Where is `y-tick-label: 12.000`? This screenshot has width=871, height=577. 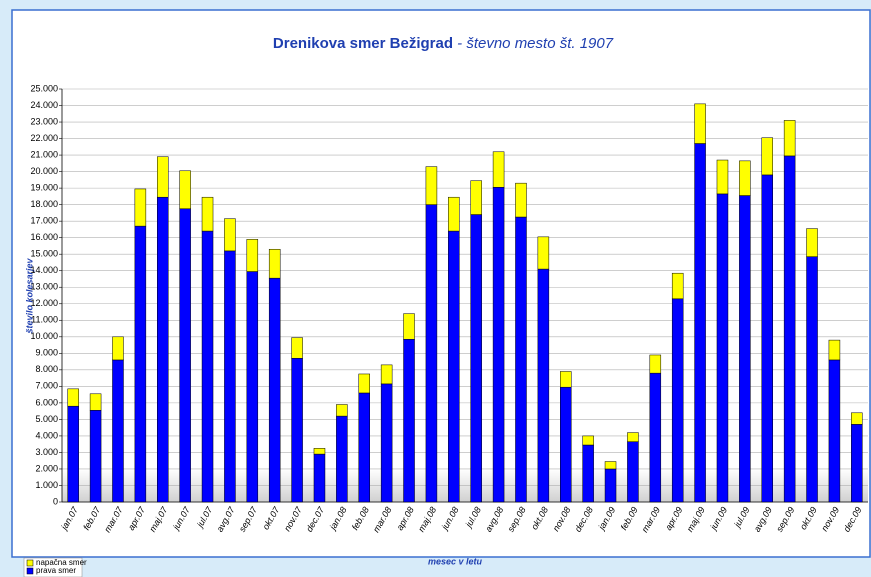 y-tick-label: 12.000 is located at coordinates (44, 303).